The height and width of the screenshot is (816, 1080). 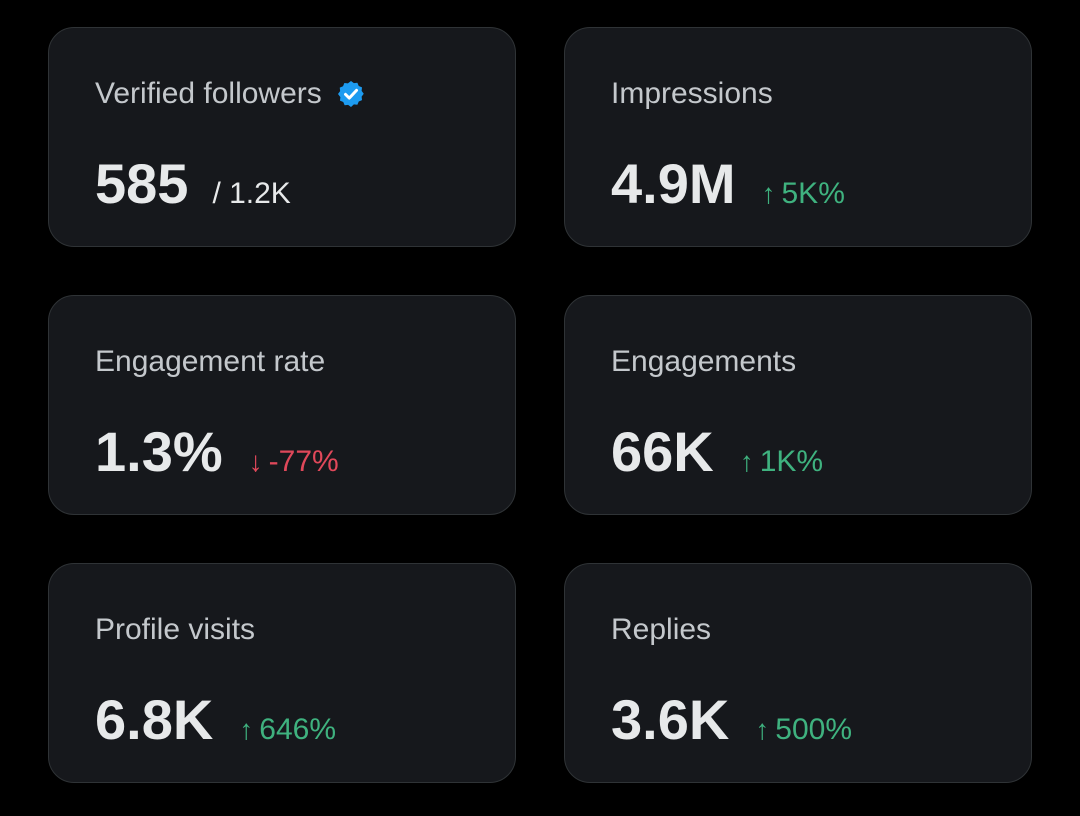 I want to click on stat-label-row: Impressions, so click(x=692, y=94).